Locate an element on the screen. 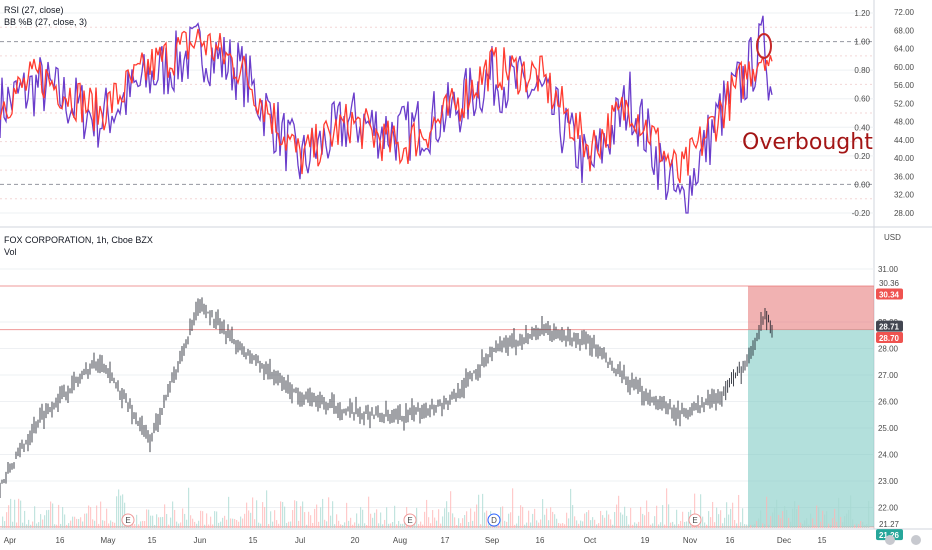 This screenshot has height=550, width=932. rsi-axis-tick: 44.00 is located at coordinates (904, 140).